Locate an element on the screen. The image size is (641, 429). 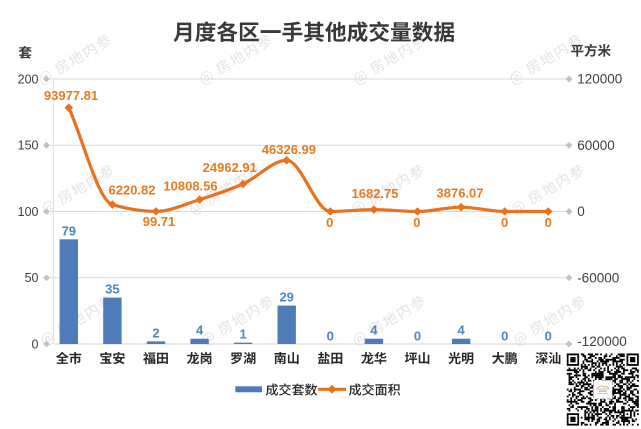
svg-text: 100 is located at coordinates (28, 212).